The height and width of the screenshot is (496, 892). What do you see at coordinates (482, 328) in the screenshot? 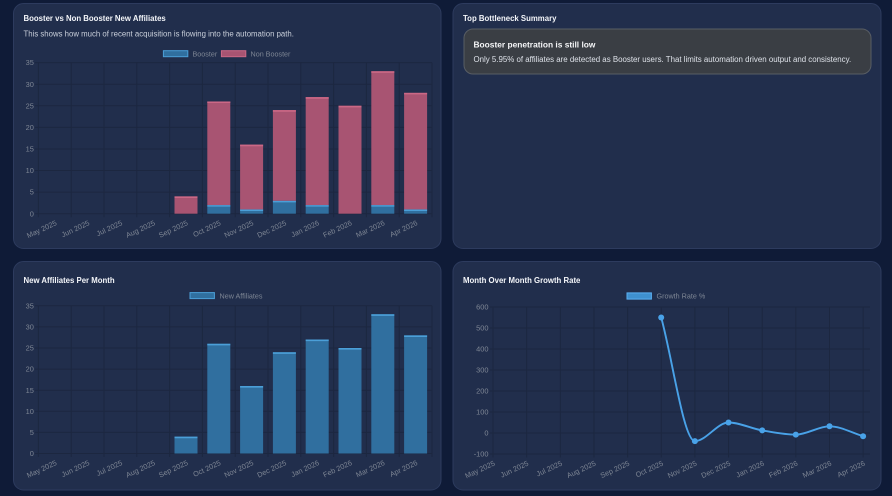
I see `svg-text: 500` at bounding box center [482, 328].